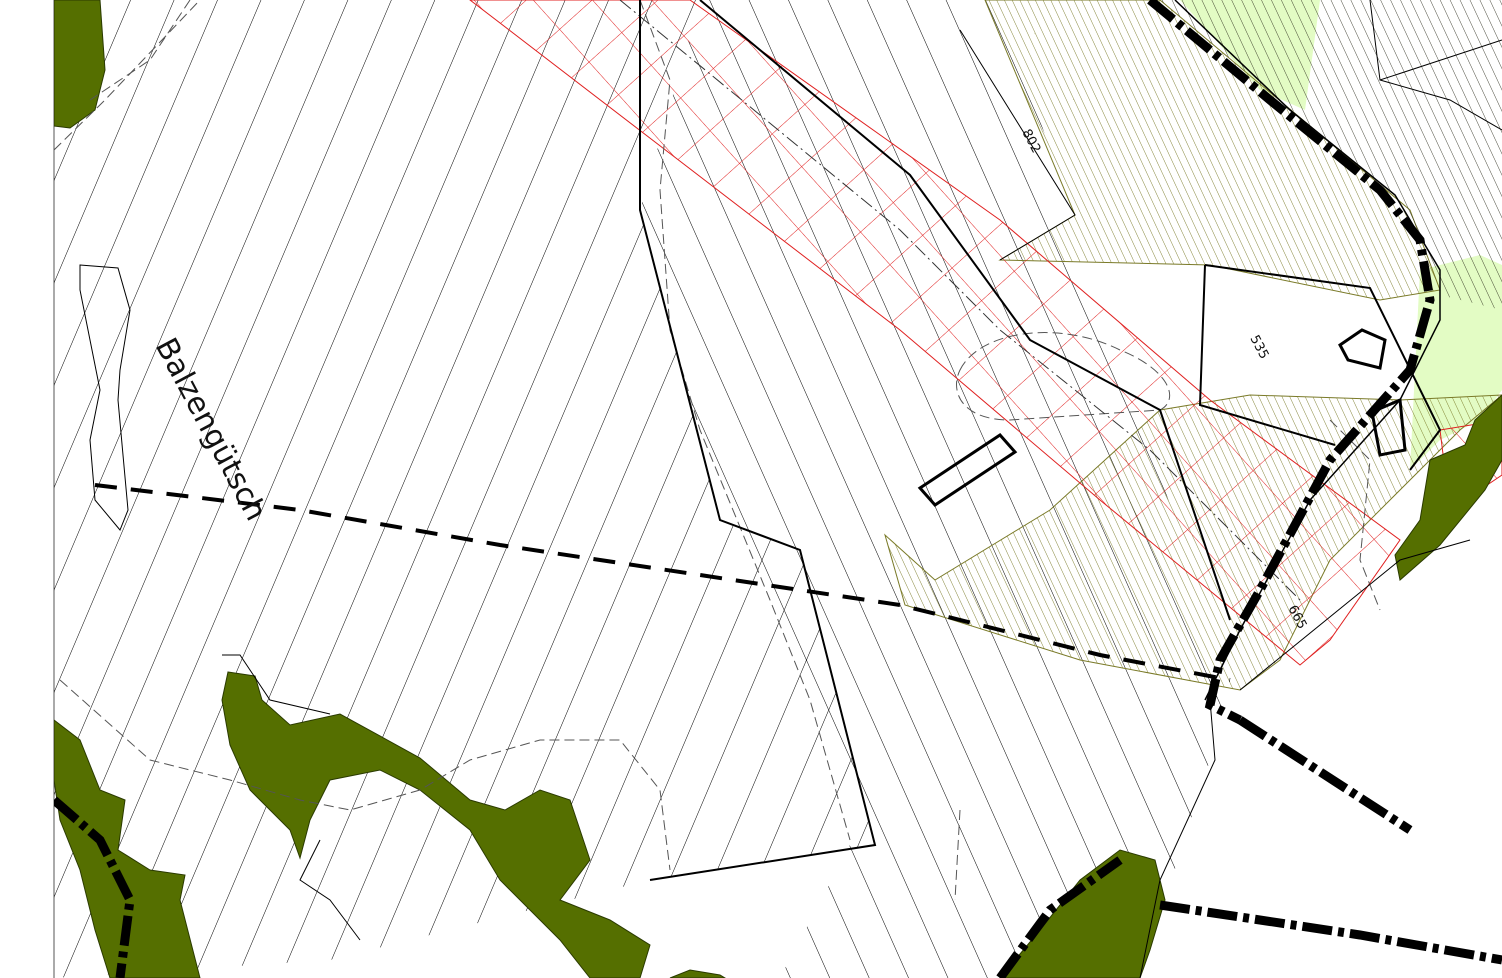  Describe the element at coordinates (1258, 347) in the screenshot. I see `parcel-number: 535` at that location.